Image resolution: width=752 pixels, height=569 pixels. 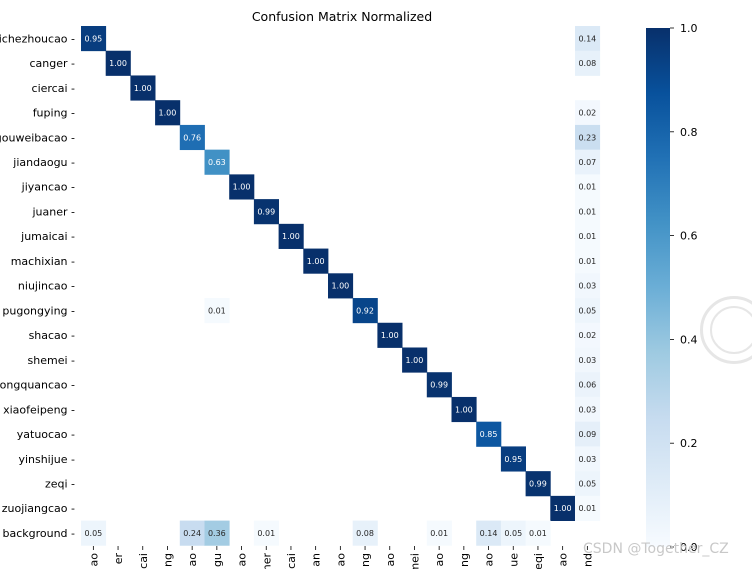 I want to click on cell-value-label: 0.63, so click(x=217, y=162).